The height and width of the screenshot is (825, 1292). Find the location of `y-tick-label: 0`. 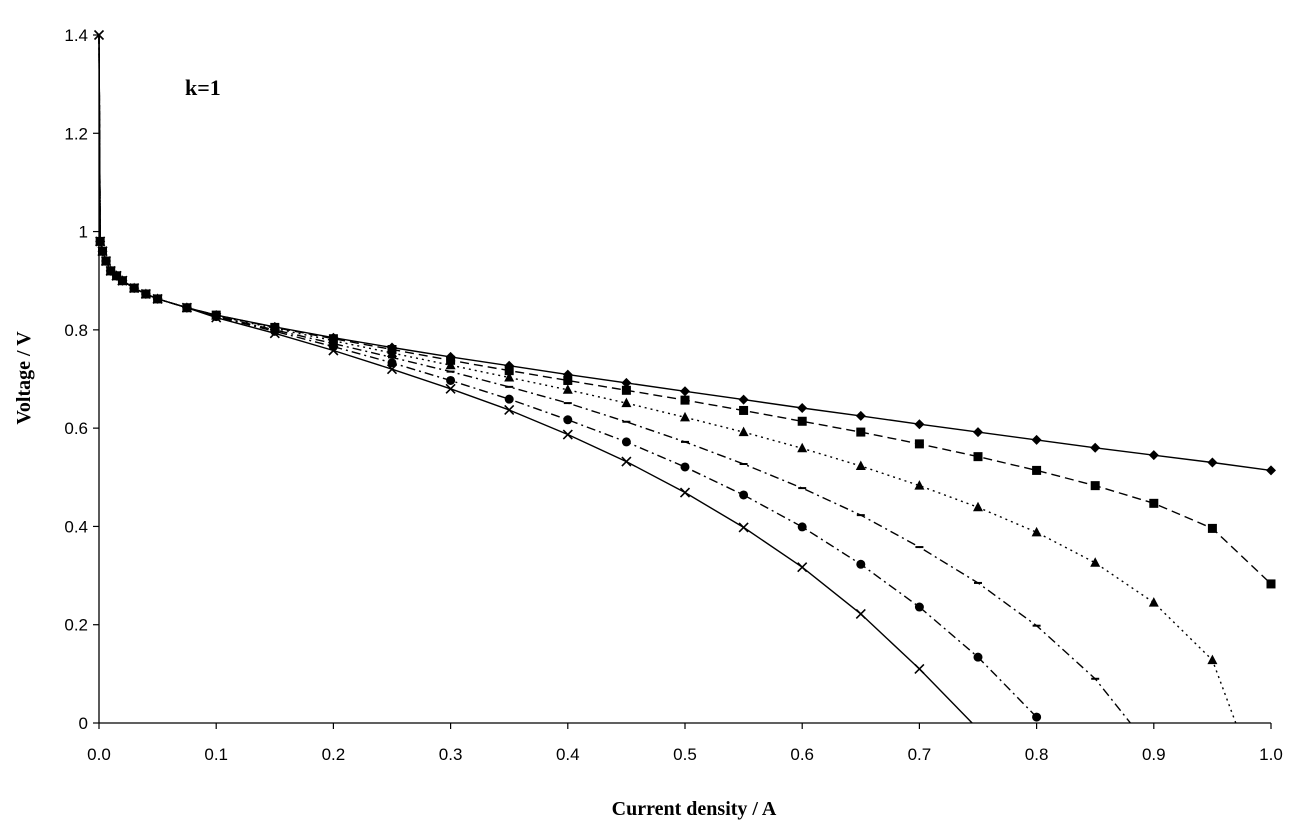

y-tick-label: 0 is located at coordinates (83, 723).